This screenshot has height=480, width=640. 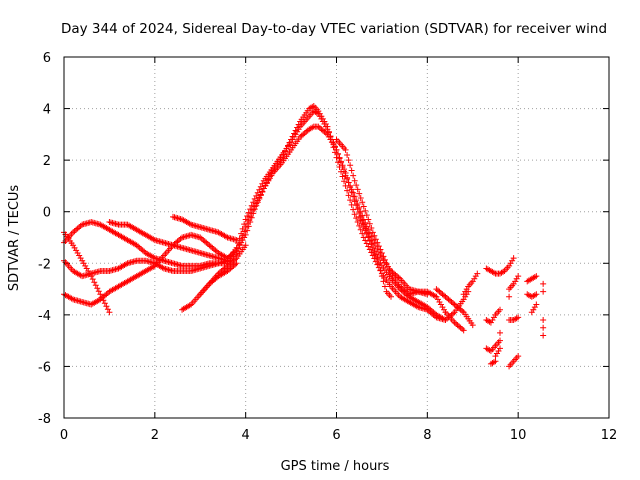 I want to click on y-tick-label: -6, so click(x=44, y=367).